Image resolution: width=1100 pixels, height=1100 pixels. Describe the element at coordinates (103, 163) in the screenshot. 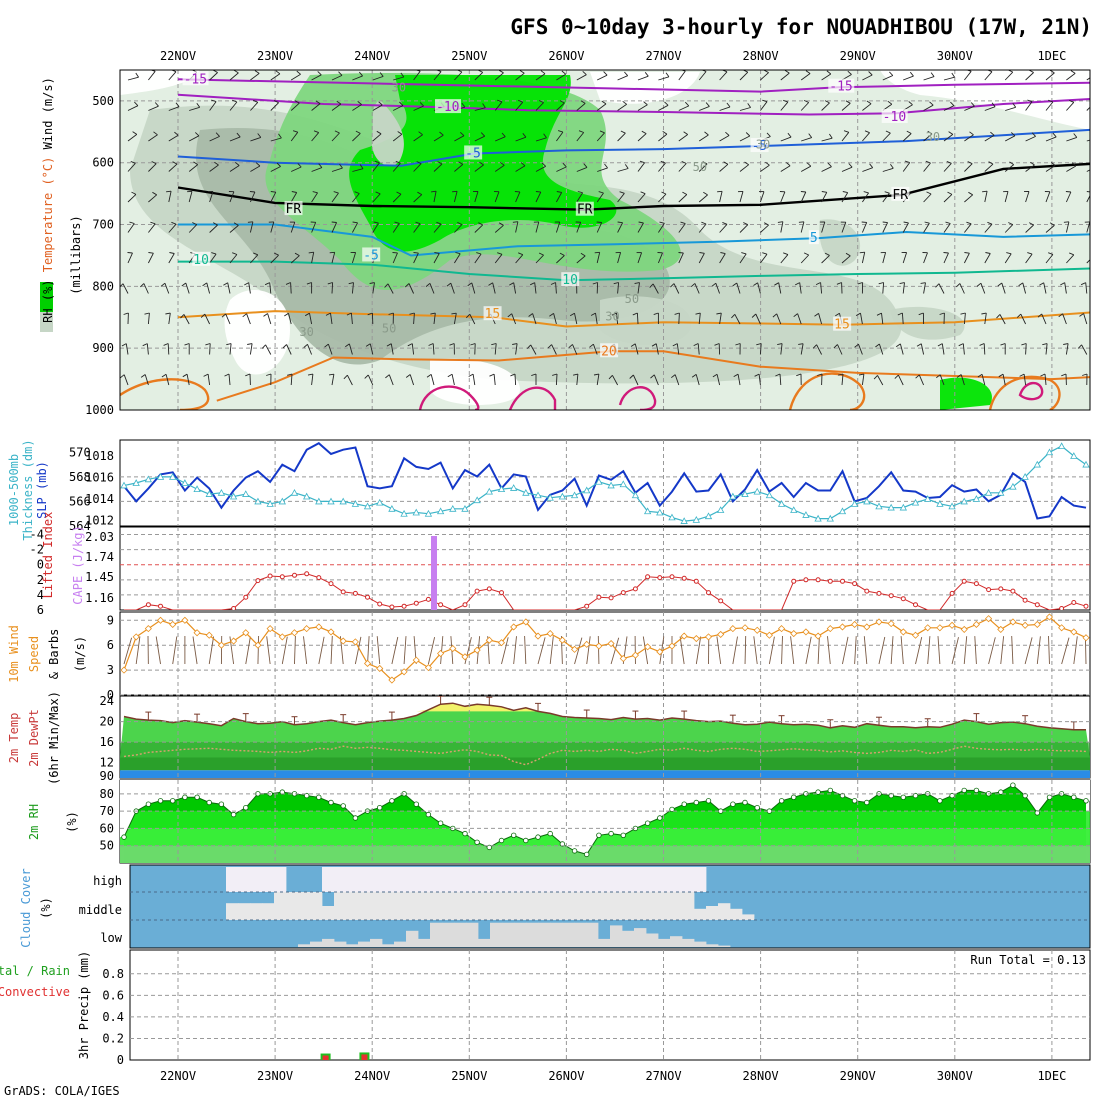

I see `pressure-tick: 600` at that location.